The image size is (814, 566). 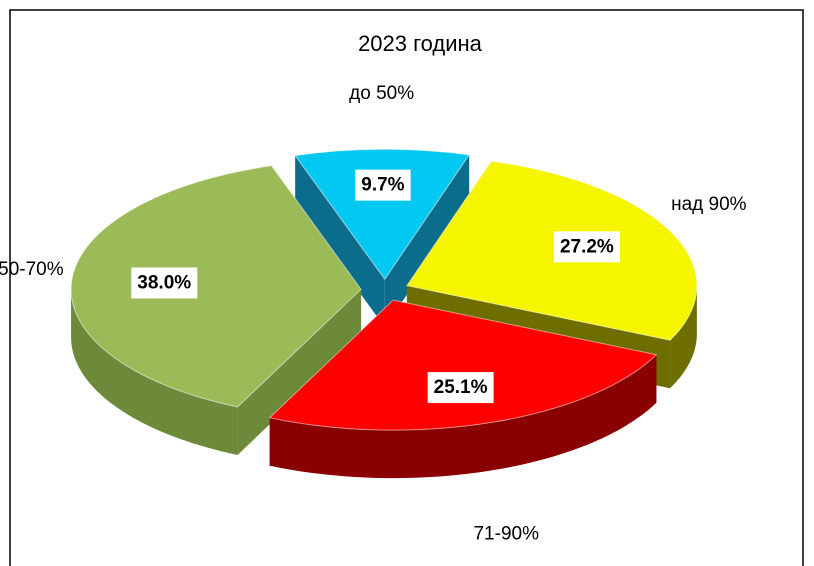 I want to click on category-label: над 90%, so click(x=709, y=204).